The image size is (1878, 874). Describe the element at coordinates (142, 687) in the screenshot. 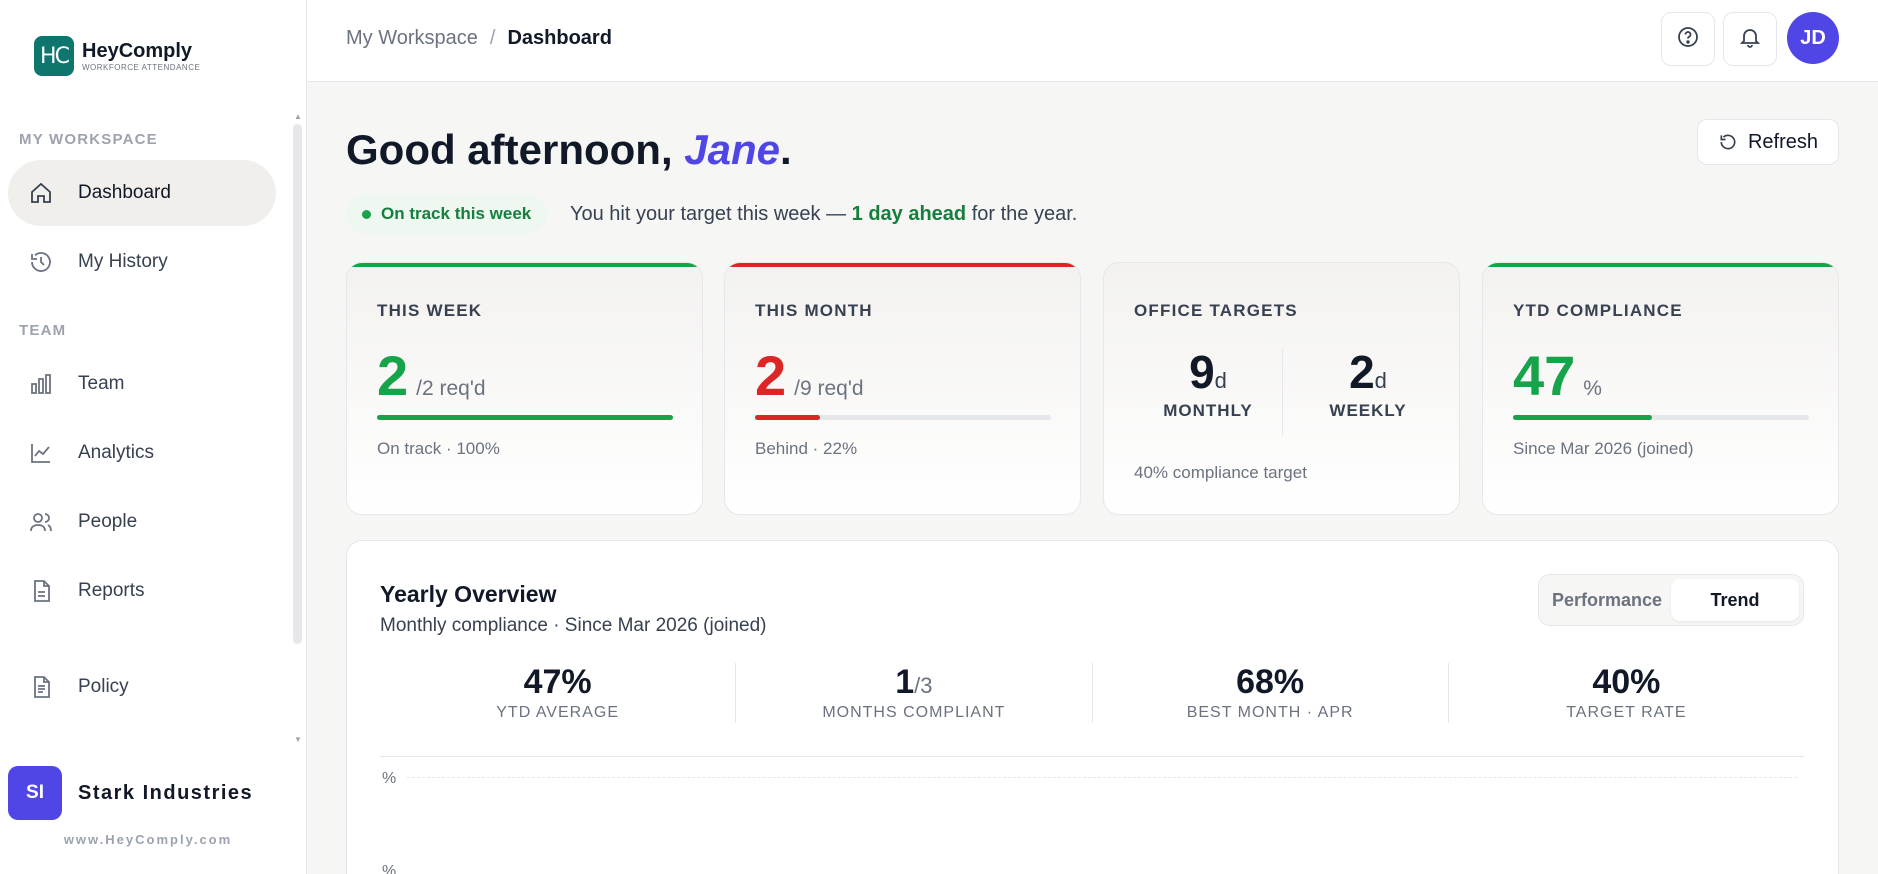

I see `sidebar-item-policy: Policy` at that location.